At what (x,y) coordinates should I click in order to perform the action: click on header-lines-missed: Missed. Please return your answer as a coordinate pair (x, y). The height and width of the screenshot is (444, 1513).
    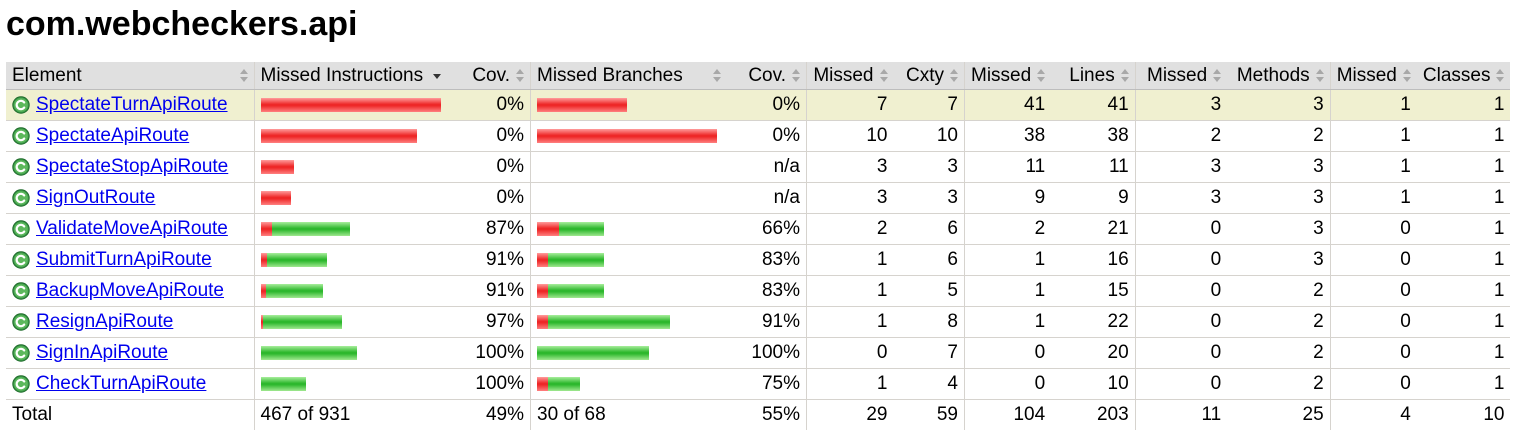
    Looking at the image, I should click on (1008, 76).